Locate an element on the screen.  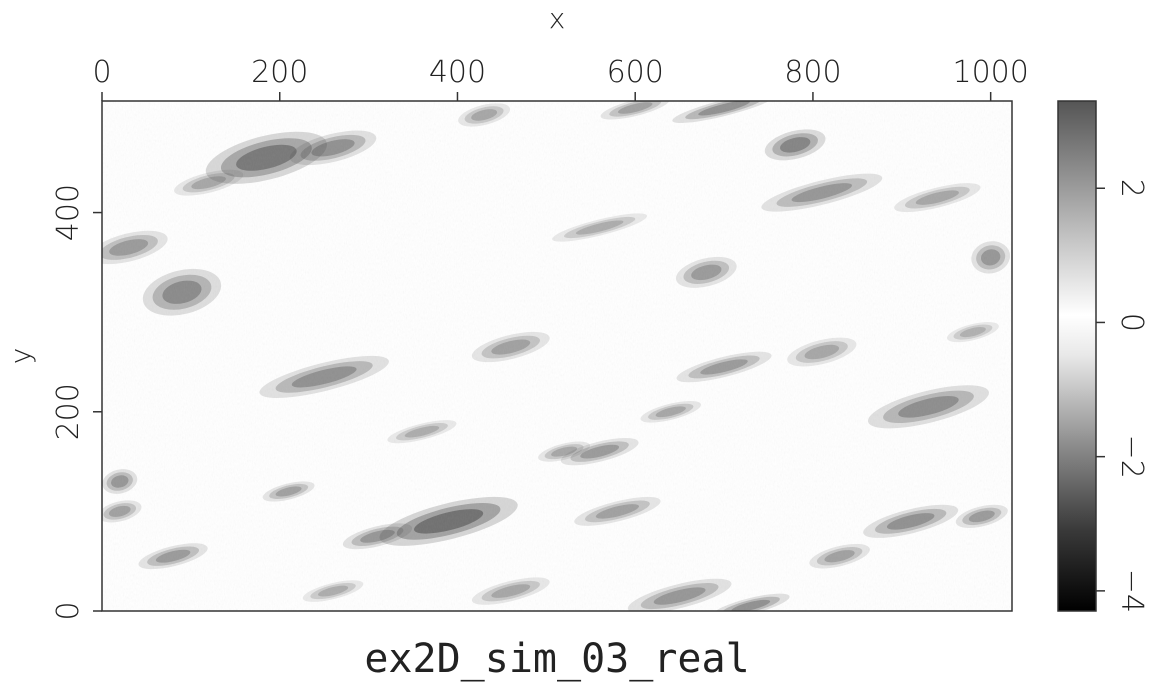
x-tick-label: 800 is located at coordinates (812, 72).